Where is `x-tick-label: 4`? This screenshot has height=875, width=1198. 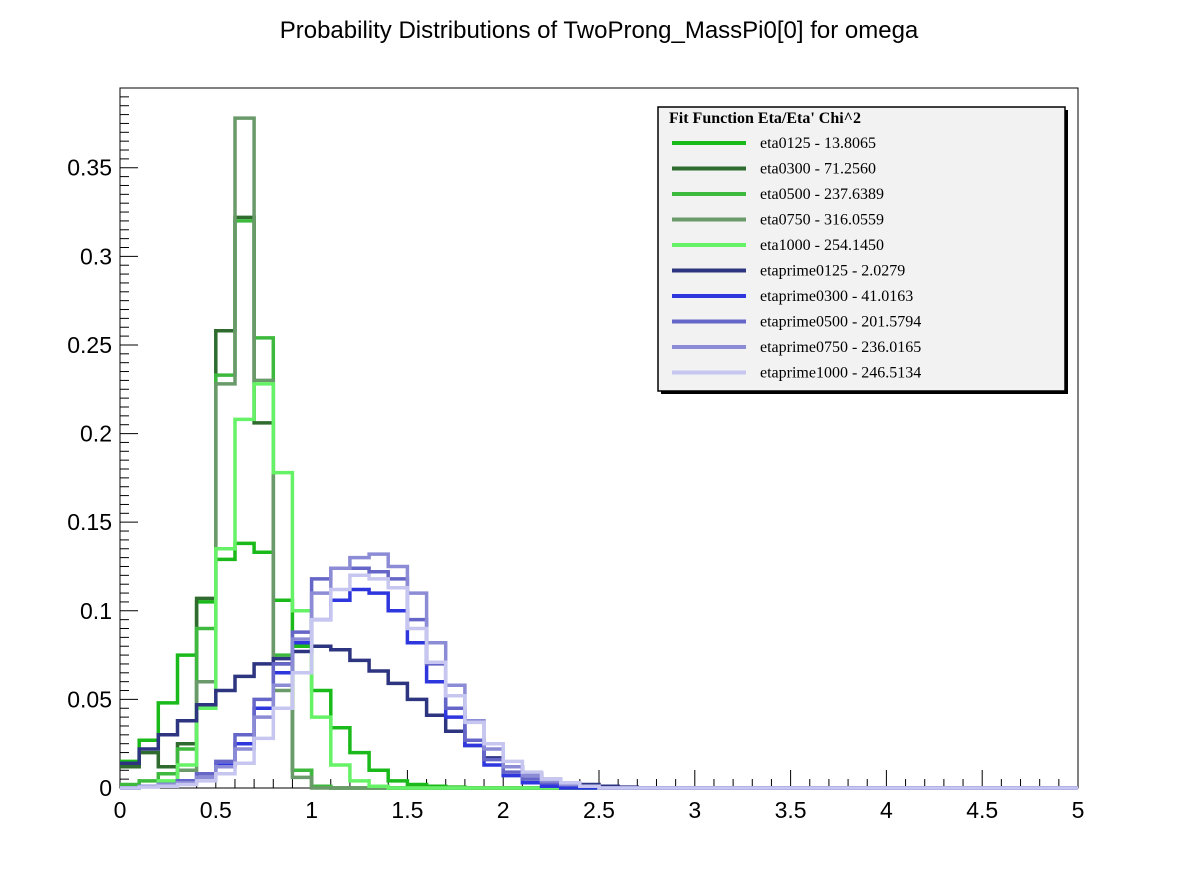 x-tick-label: 4 is located at coordinates (886, 810).